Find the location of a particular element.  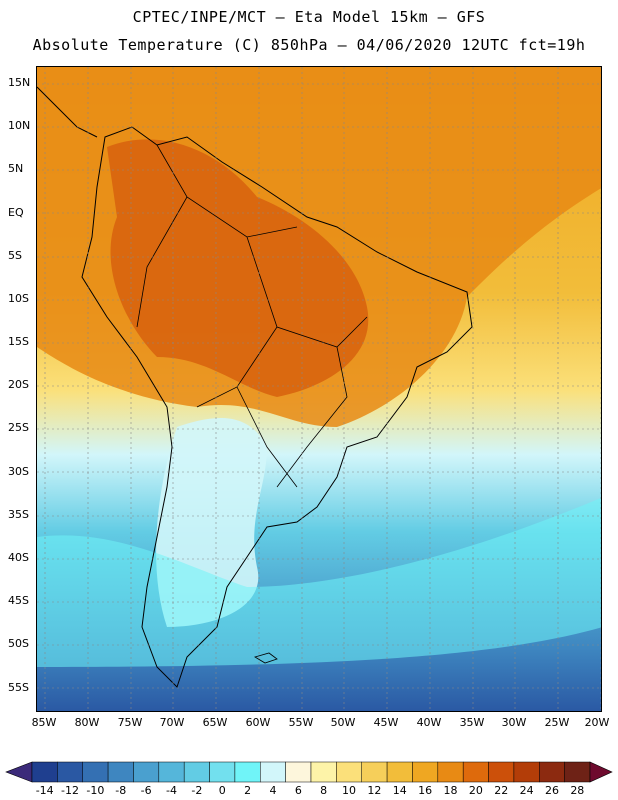

colorbar-label: 8 is located at coordinates (324, 790).